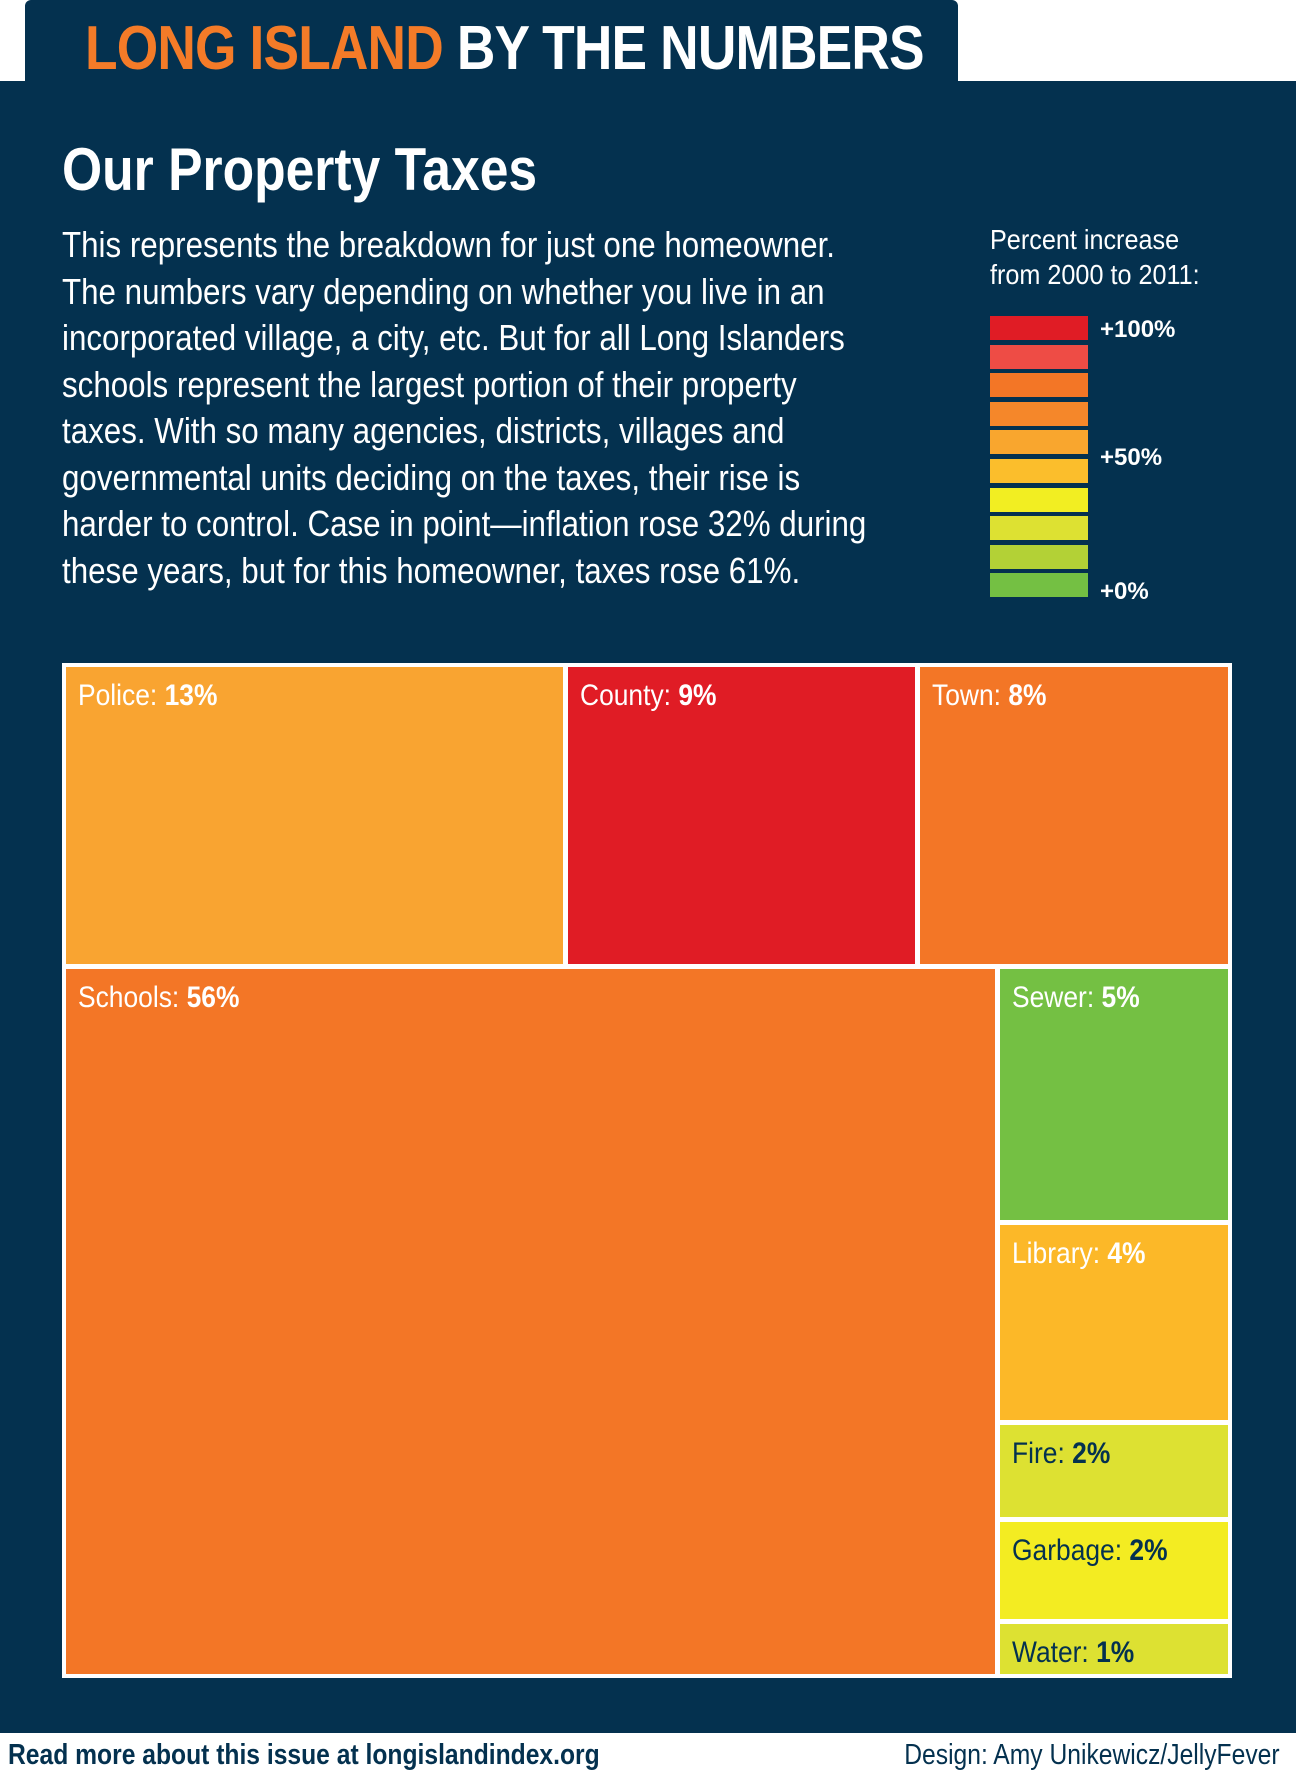  Describe the element at coordinates (629, 695) in the screenshot. I see `tile-category: County:` at that location.